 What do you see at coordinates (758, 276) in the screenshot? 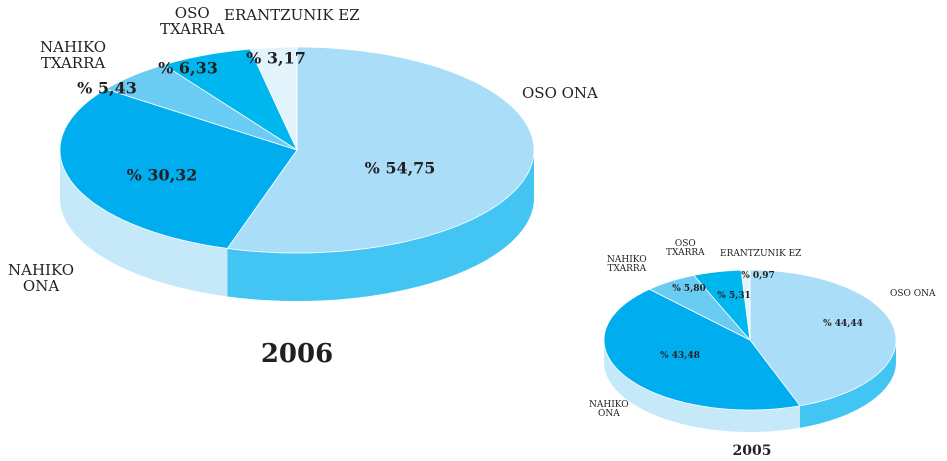
I see `value-label: % 0,97` at bounding box center [758, 276].